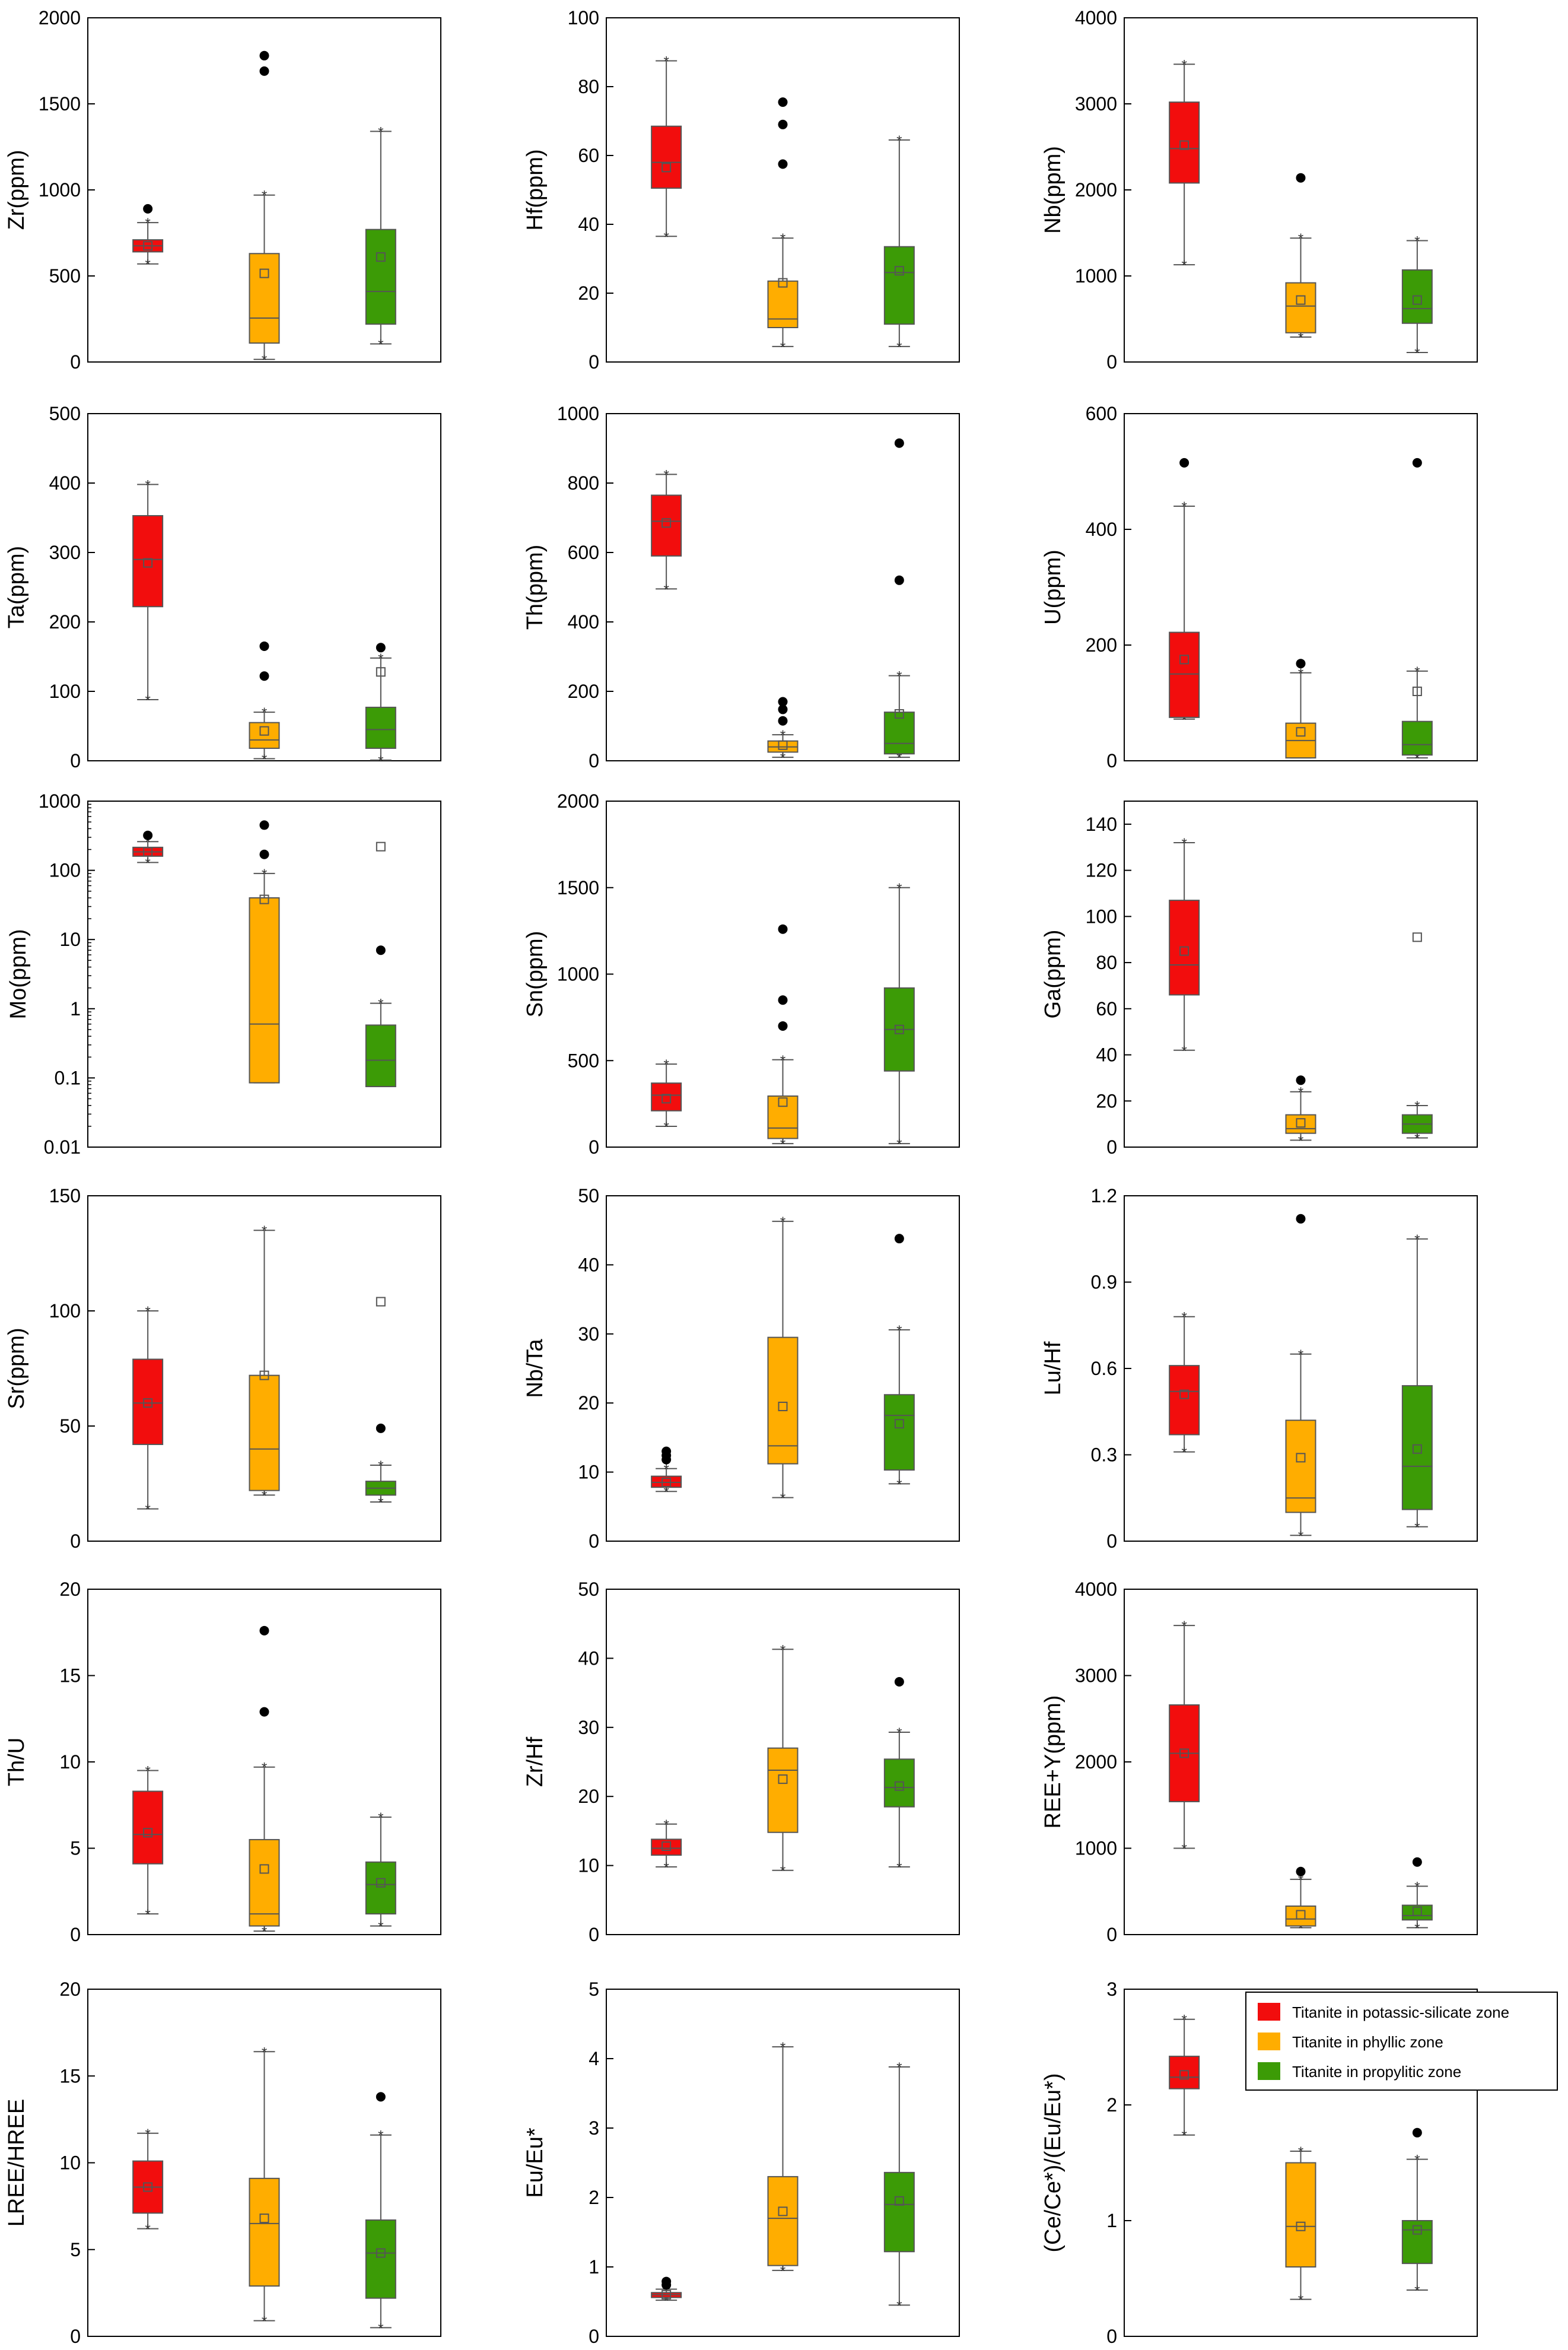 The width and height of the screenshot is (1568, 2350). Describe the element at coordinates (1053, 2163) in the screenshot. I see `y-axis-label: (Ce/Ce*)/(Eu/Eu*)` at that location.